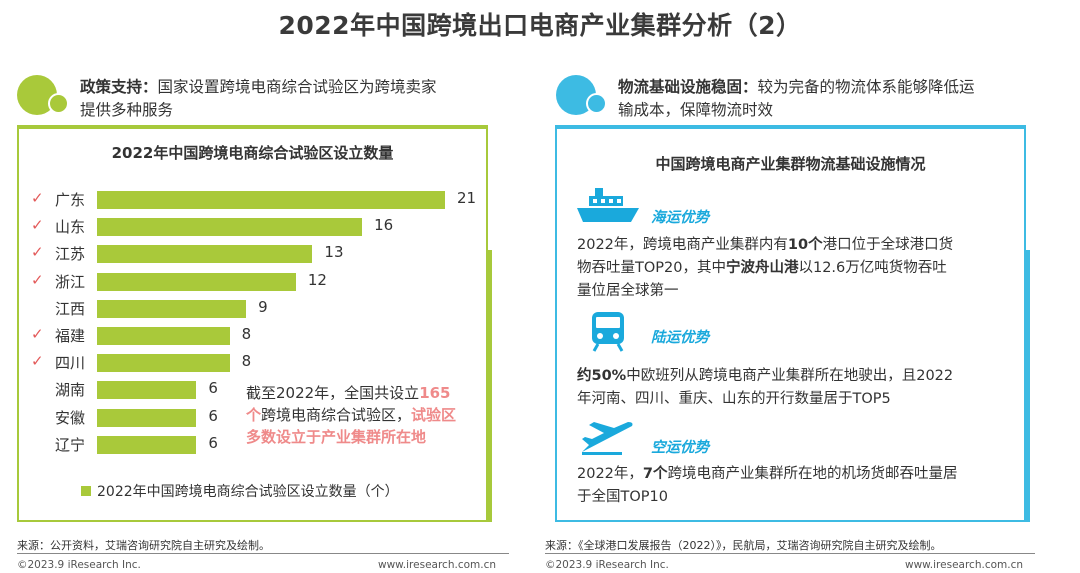  Describe the element at coordinates (608, 332) in the screenshot. I see `train-icon` at that location.